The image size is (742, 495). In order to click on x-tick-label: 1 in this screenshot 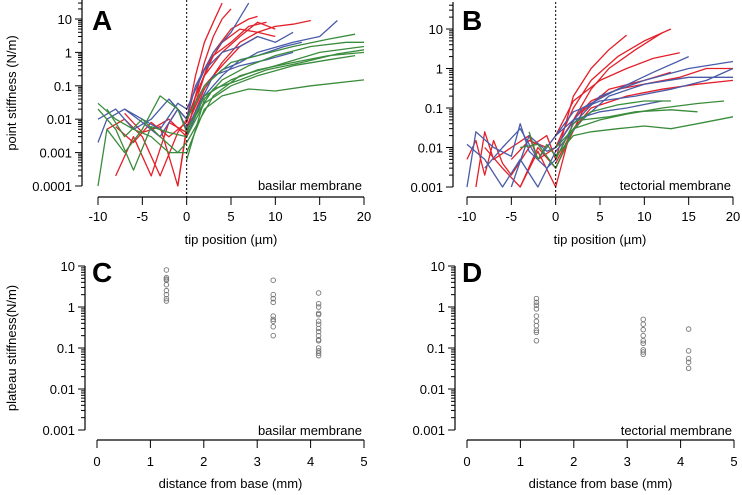, I will do `click(150, 461)`.